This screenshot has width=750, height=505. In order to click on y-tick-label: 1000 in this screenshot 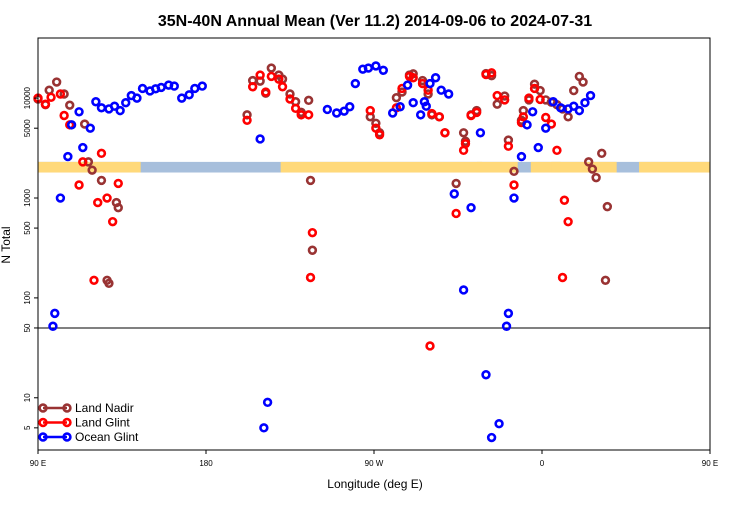, I will do `click(27, 198)`.